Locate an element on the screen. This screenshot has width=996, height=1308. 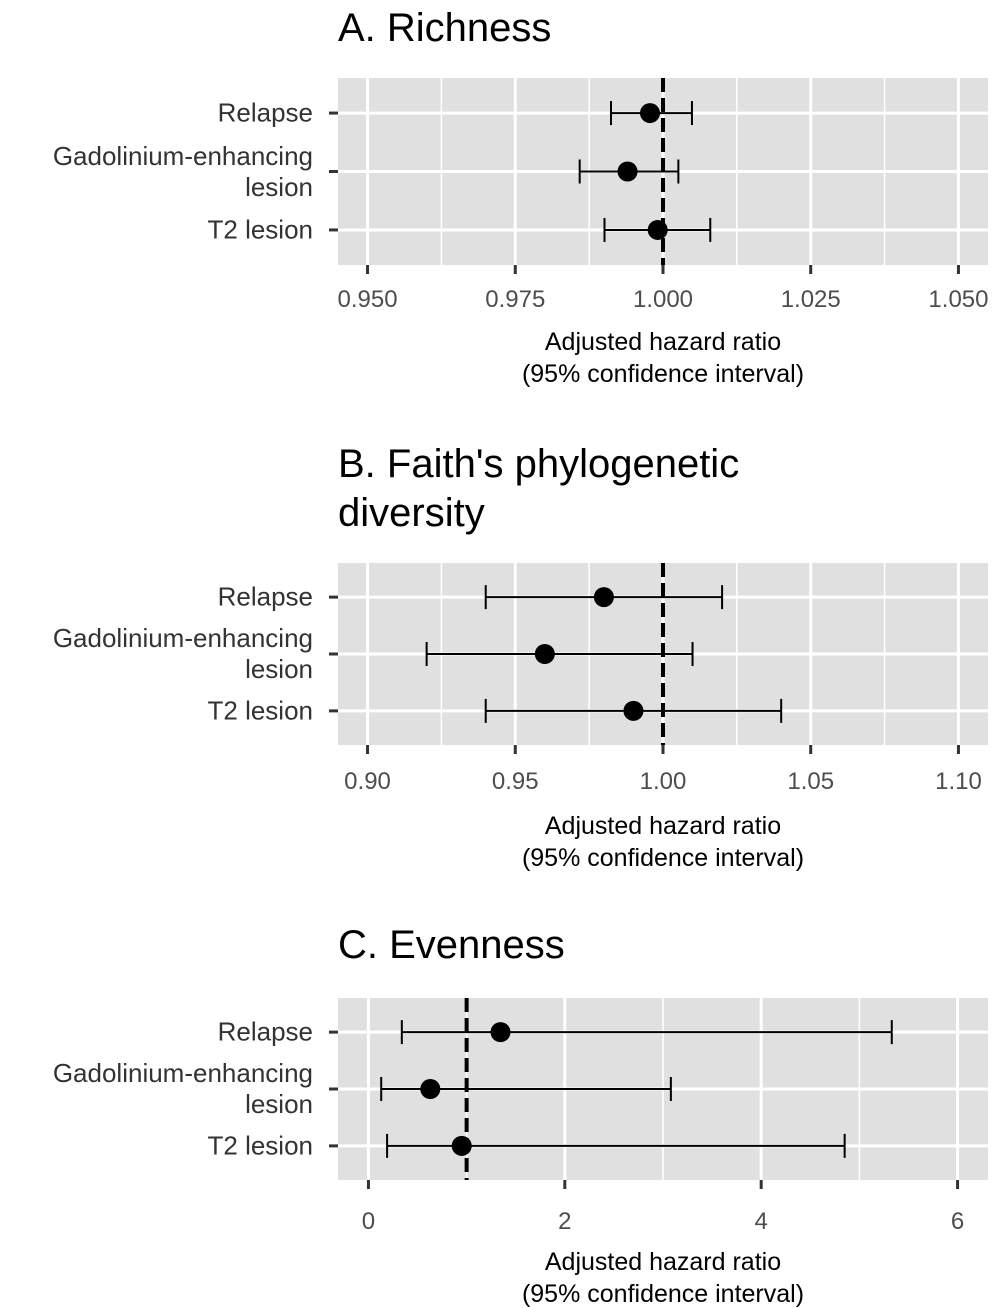
x-tick-label: 0.950 is located at coordinates (367, 299).